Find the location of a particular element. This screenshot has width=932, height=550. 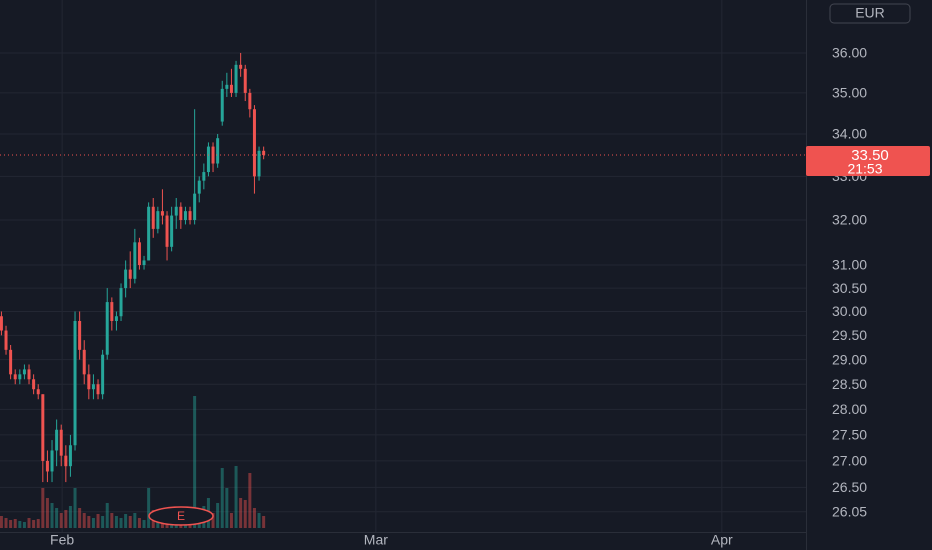

y-tick-label: 28.00 is located at coordinates (849, 409).